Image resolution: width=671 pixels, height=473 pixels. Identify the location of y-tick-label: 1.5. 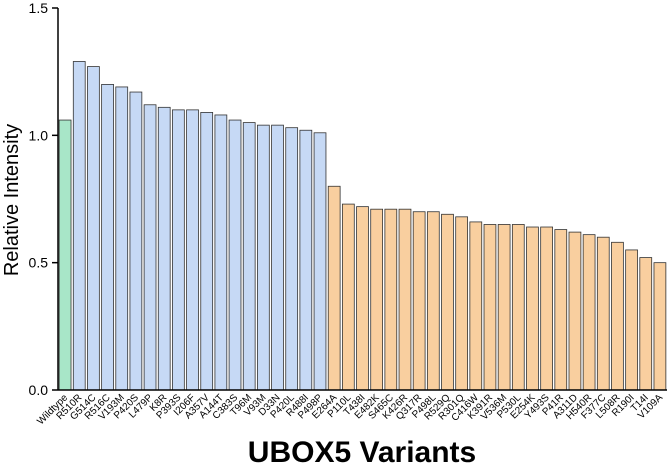
(39, 8).